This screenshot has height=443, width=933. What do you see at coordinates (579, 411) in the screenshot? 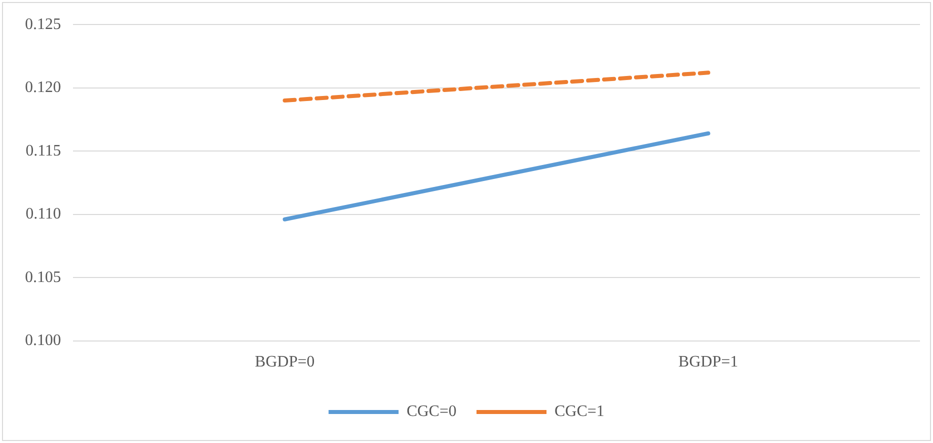
I see `legend-label: CGC=1` at bounding box center [579, 411].